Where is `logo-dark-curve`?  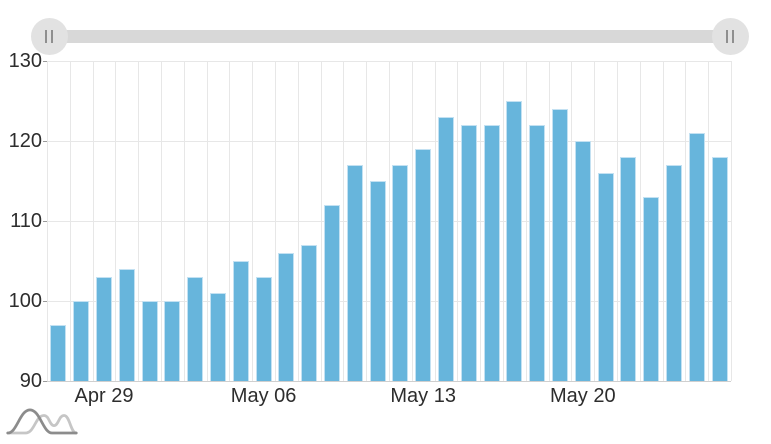 logo-dark-curve is located at coordinates (42, 421).